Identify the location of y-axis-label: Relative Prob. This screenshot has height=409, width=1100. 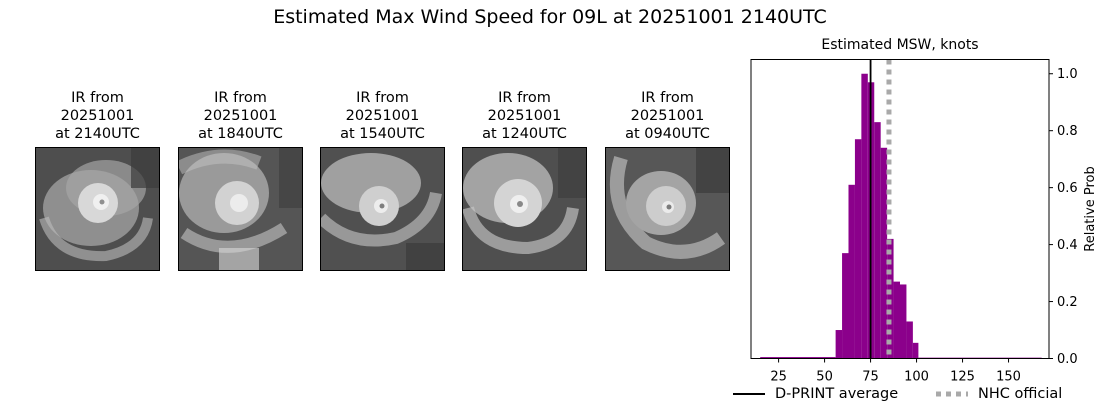
(1090, 208).